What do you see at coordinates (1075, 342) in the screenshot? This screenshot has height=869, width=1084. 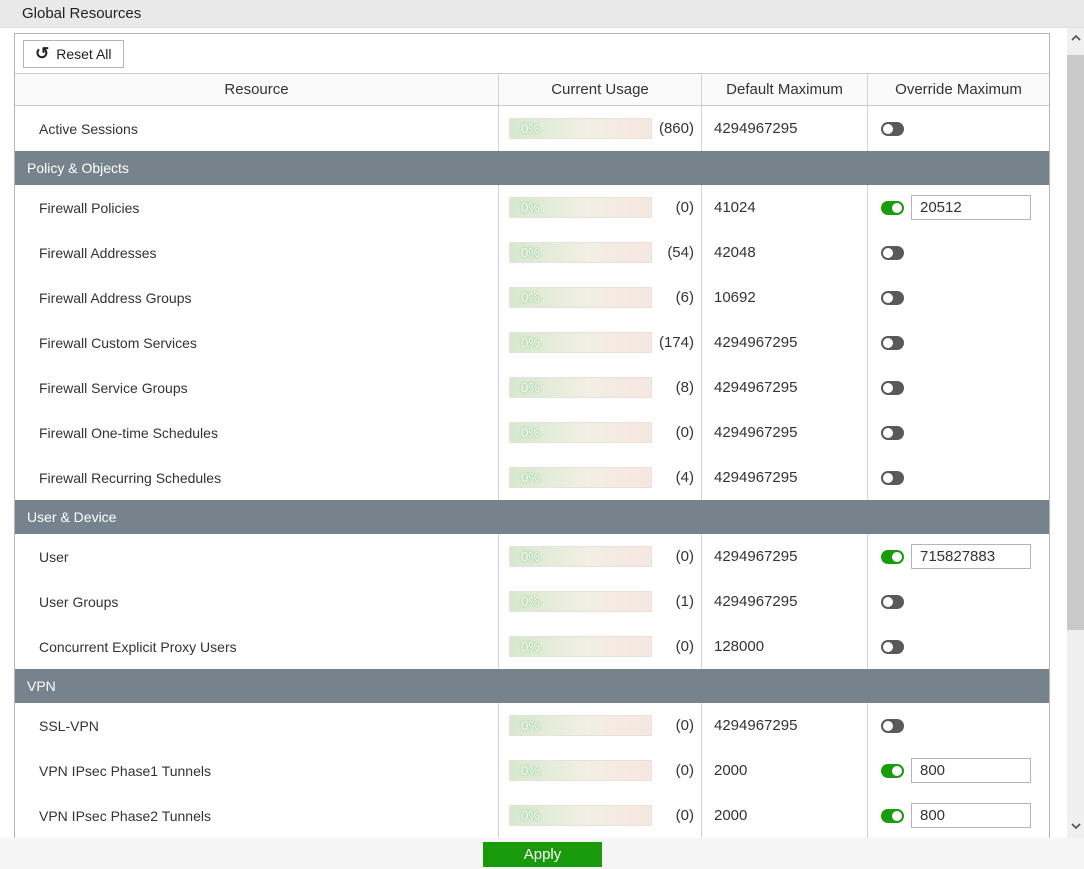 I see `scrollbar-thumb` at bounding box center [1075, 342].